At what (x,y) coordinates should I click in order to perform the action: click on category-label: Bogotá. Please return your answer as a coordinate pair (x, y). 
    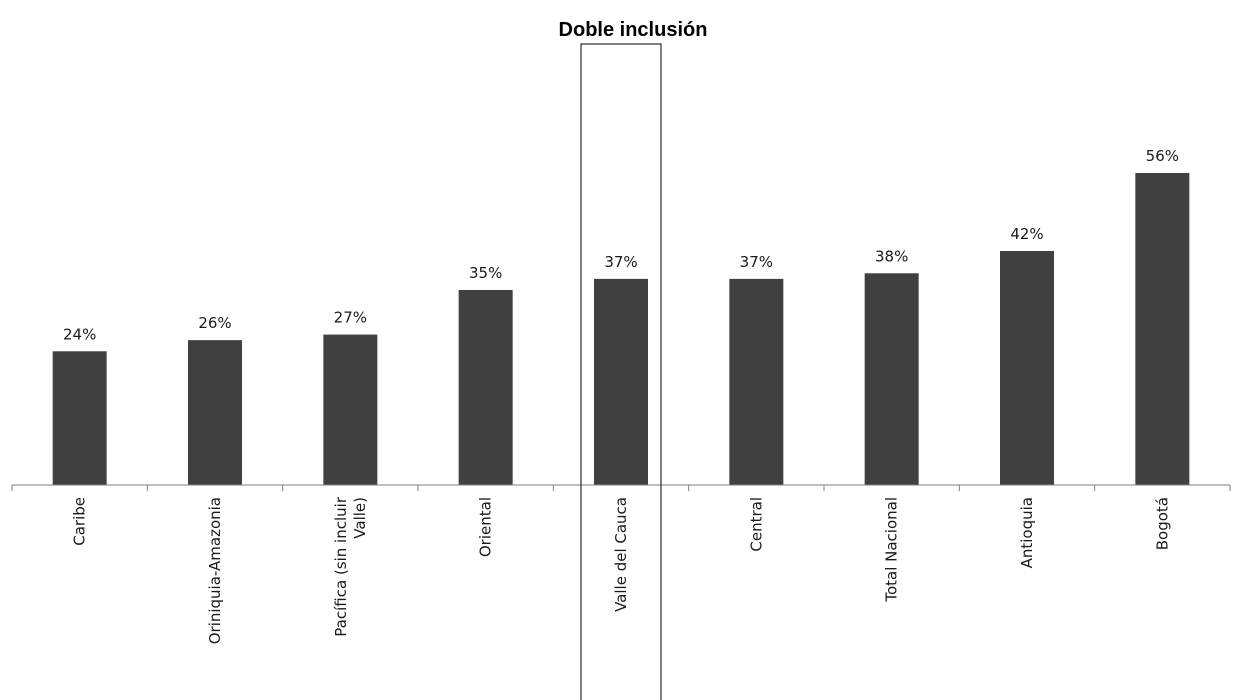
    Looking at the image, I should click on (1162, 523).